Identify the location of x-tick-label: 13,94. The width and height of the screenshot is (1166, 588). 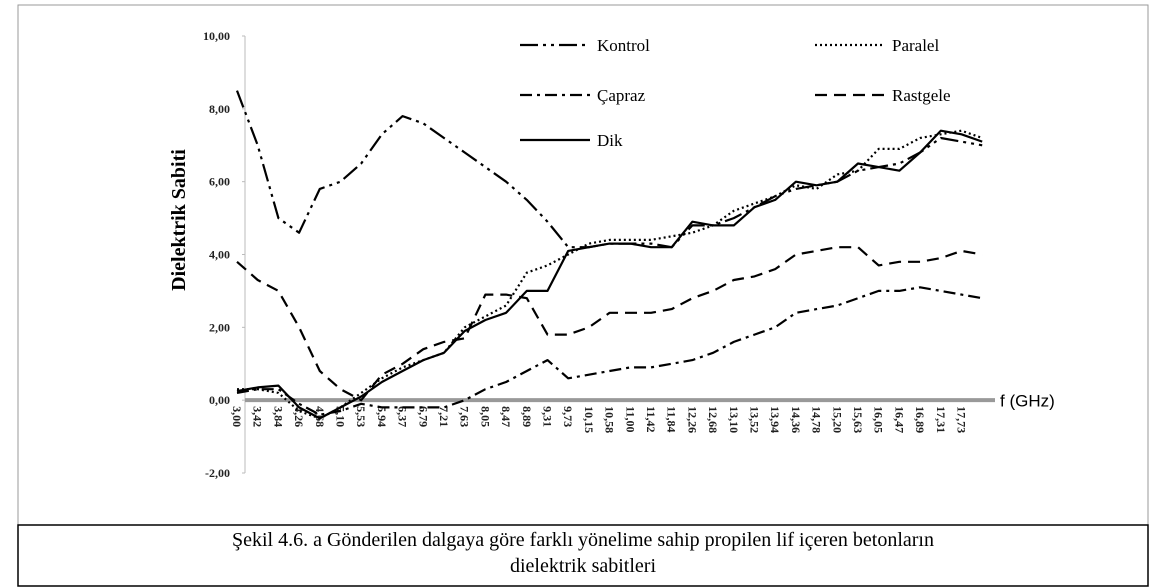
(775, 419).